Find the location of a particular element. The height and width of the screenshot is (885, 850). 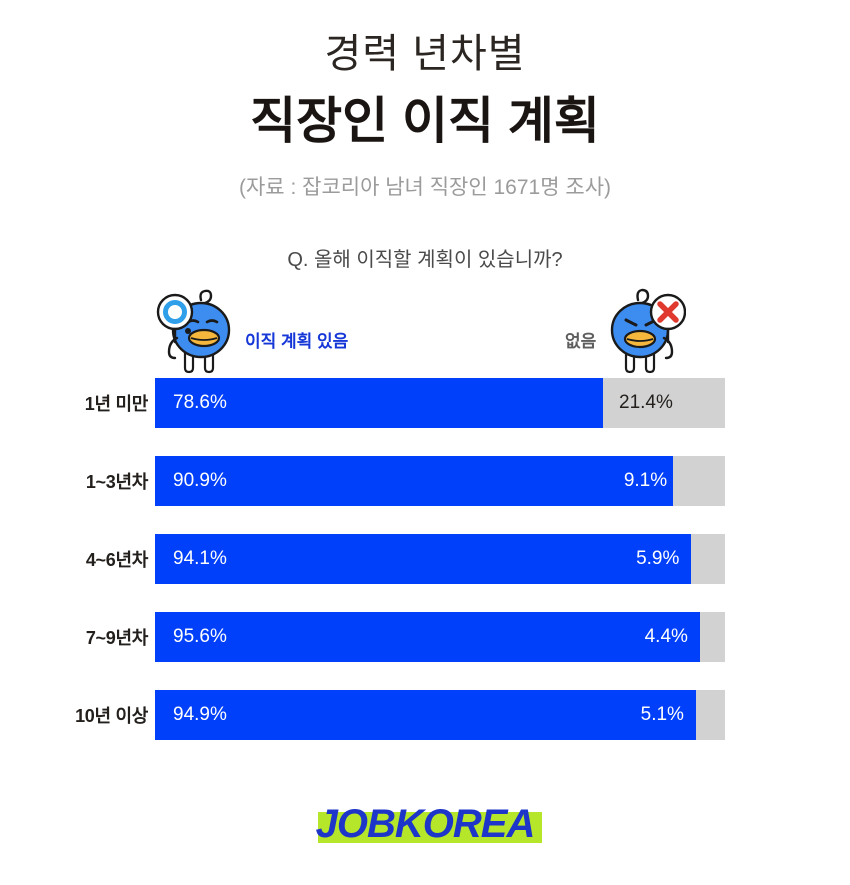

legend: 이직 계획 있음 없음 is located at coordinates (425, 328).